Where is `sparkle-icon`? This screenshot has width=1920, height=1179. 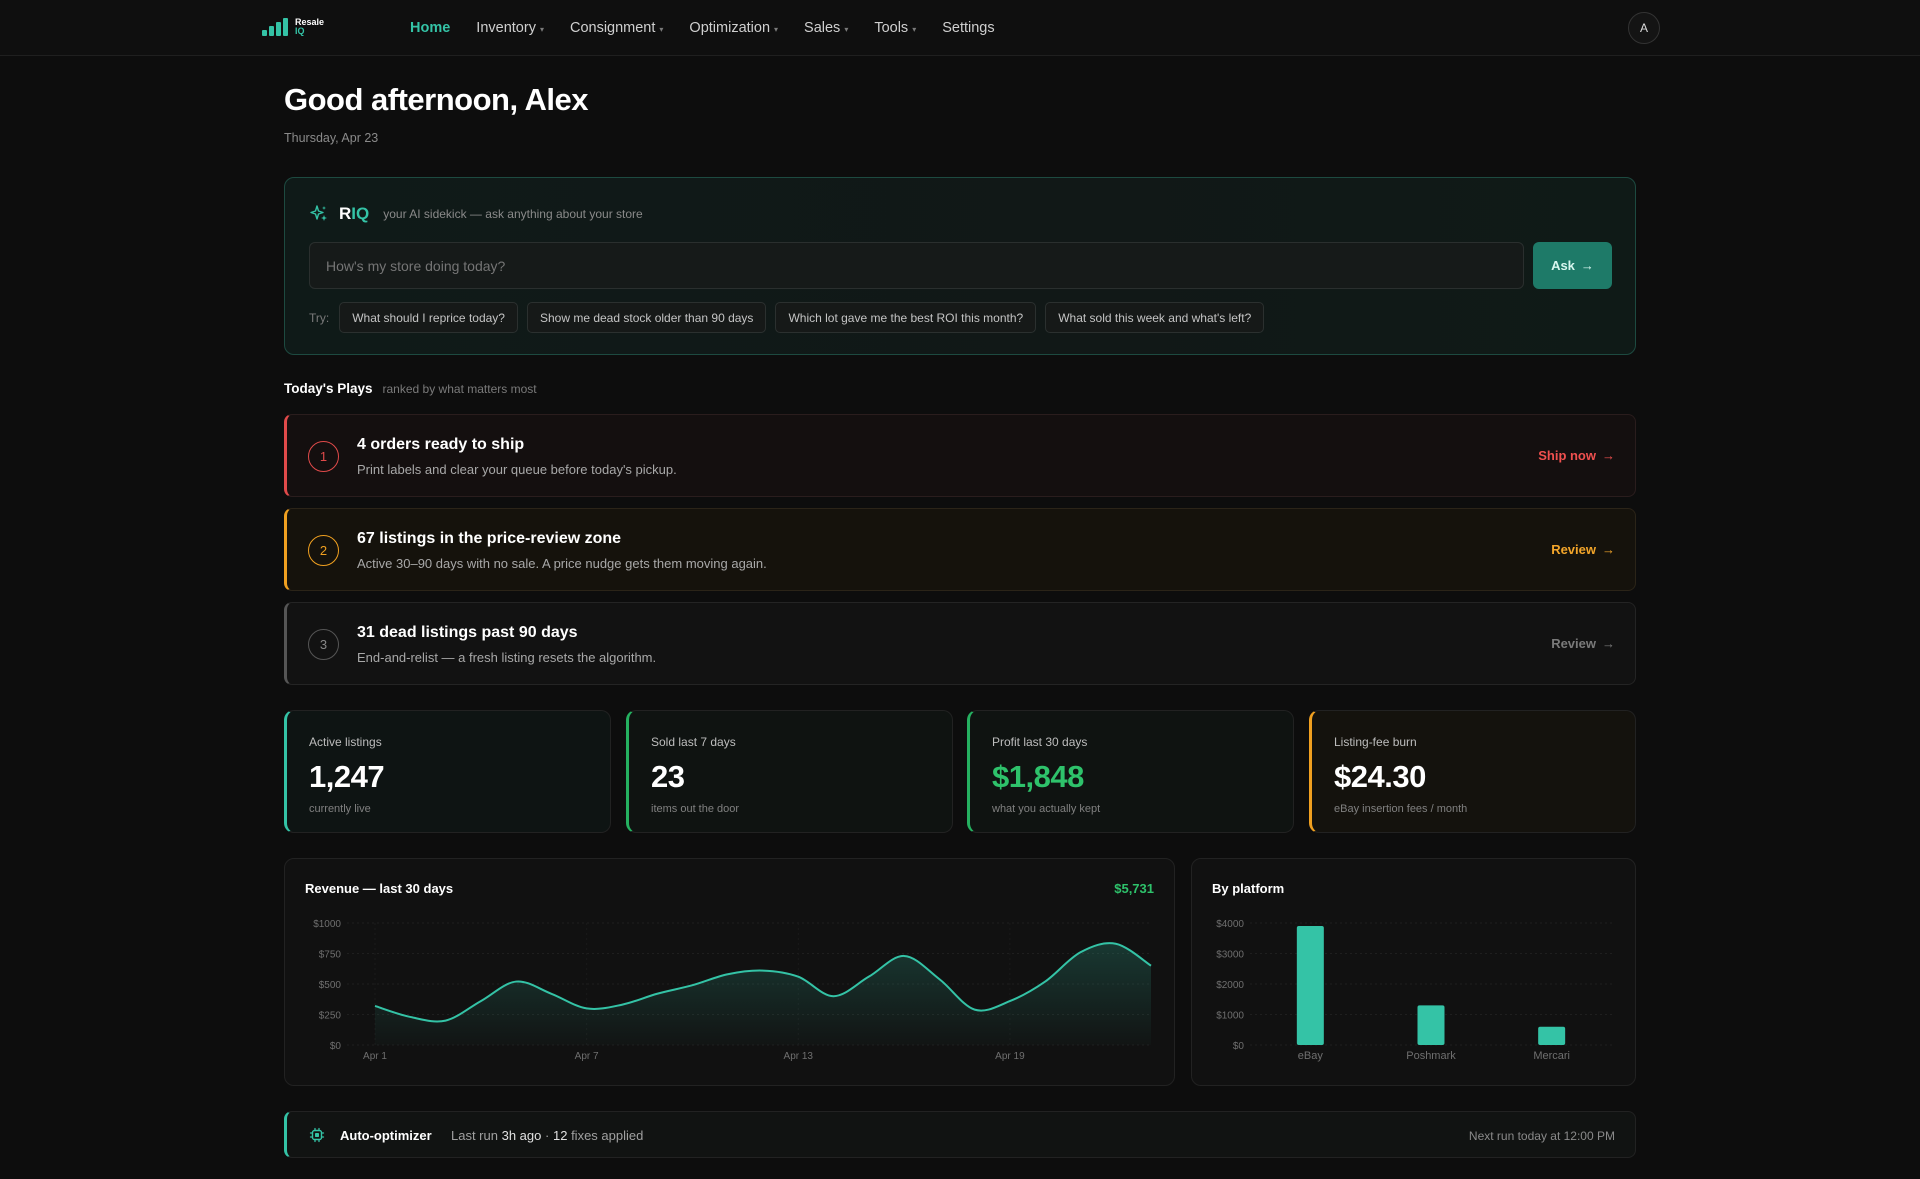 sparkle-icon is located at coordinates (318, 213).